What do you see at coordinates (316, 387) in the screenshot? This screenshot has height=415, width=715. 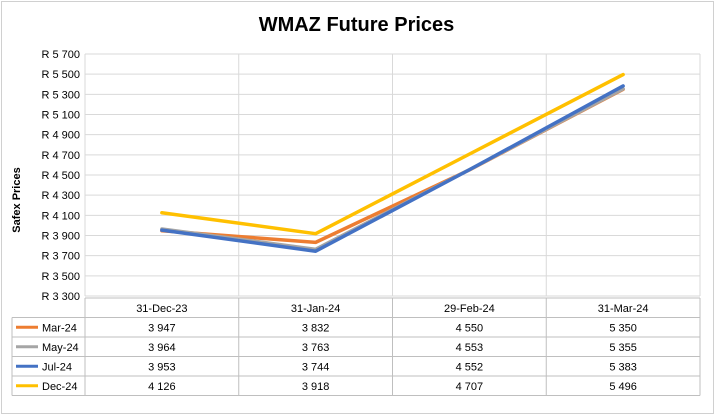 I see `data-label: 3 918` at bounding box center [316, 387].